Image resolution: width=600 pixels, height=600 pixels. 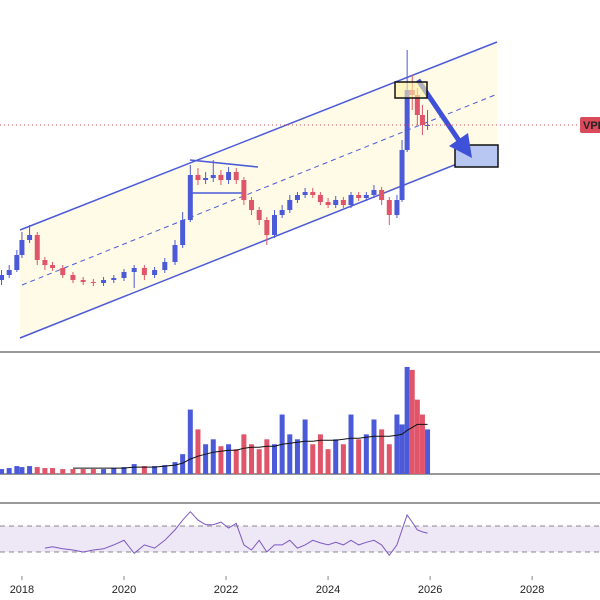 I want to click on x-tick-label: 2026, so click(x=430, y=590).